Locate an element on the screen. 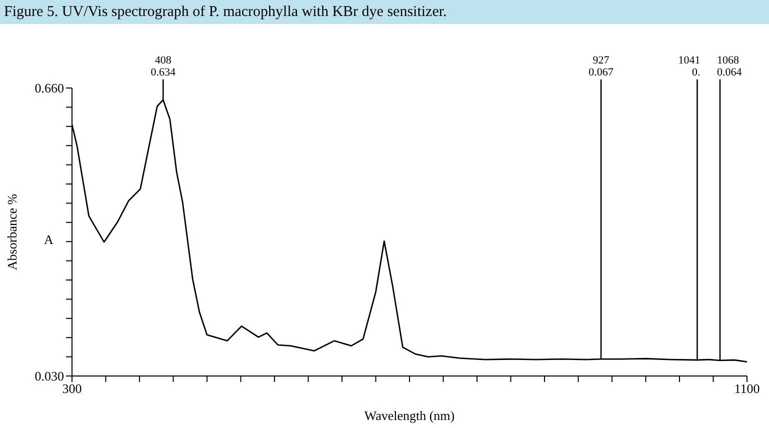 The image size is (769, 428). annotation: 1068 0.064 is located at coordinates (729, 66).